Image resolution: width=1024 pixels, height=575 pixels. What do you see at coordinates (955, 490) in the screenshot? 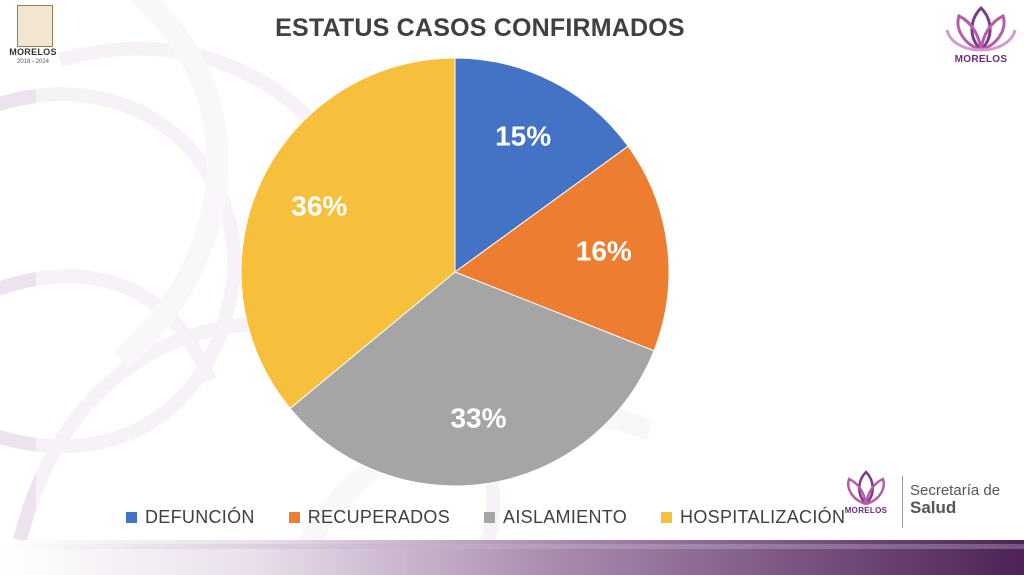
I see `department-name-line1: Secretaría de` at bounding box center [955, 490].